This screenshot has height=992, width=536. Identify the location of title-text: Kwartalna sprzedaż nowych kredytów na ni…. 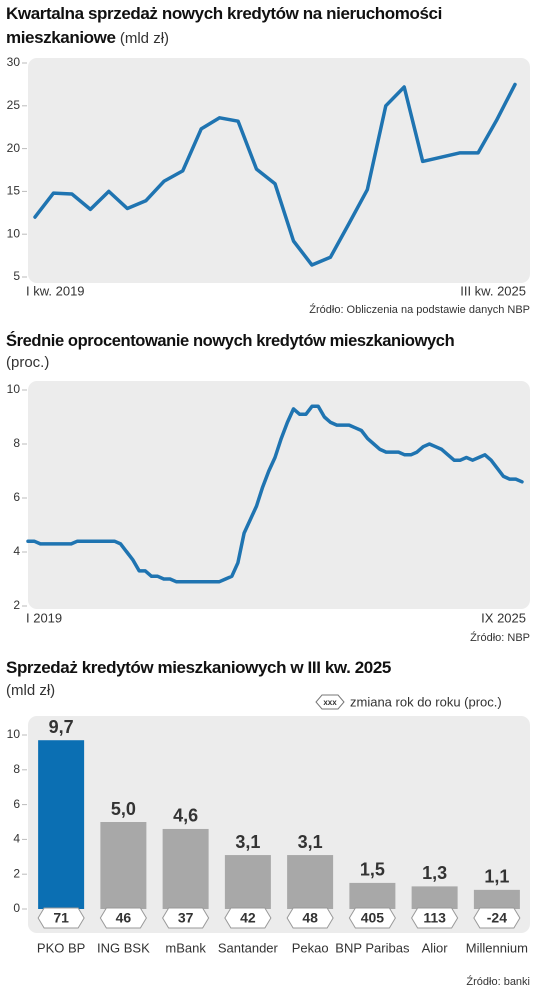
(224, 25).